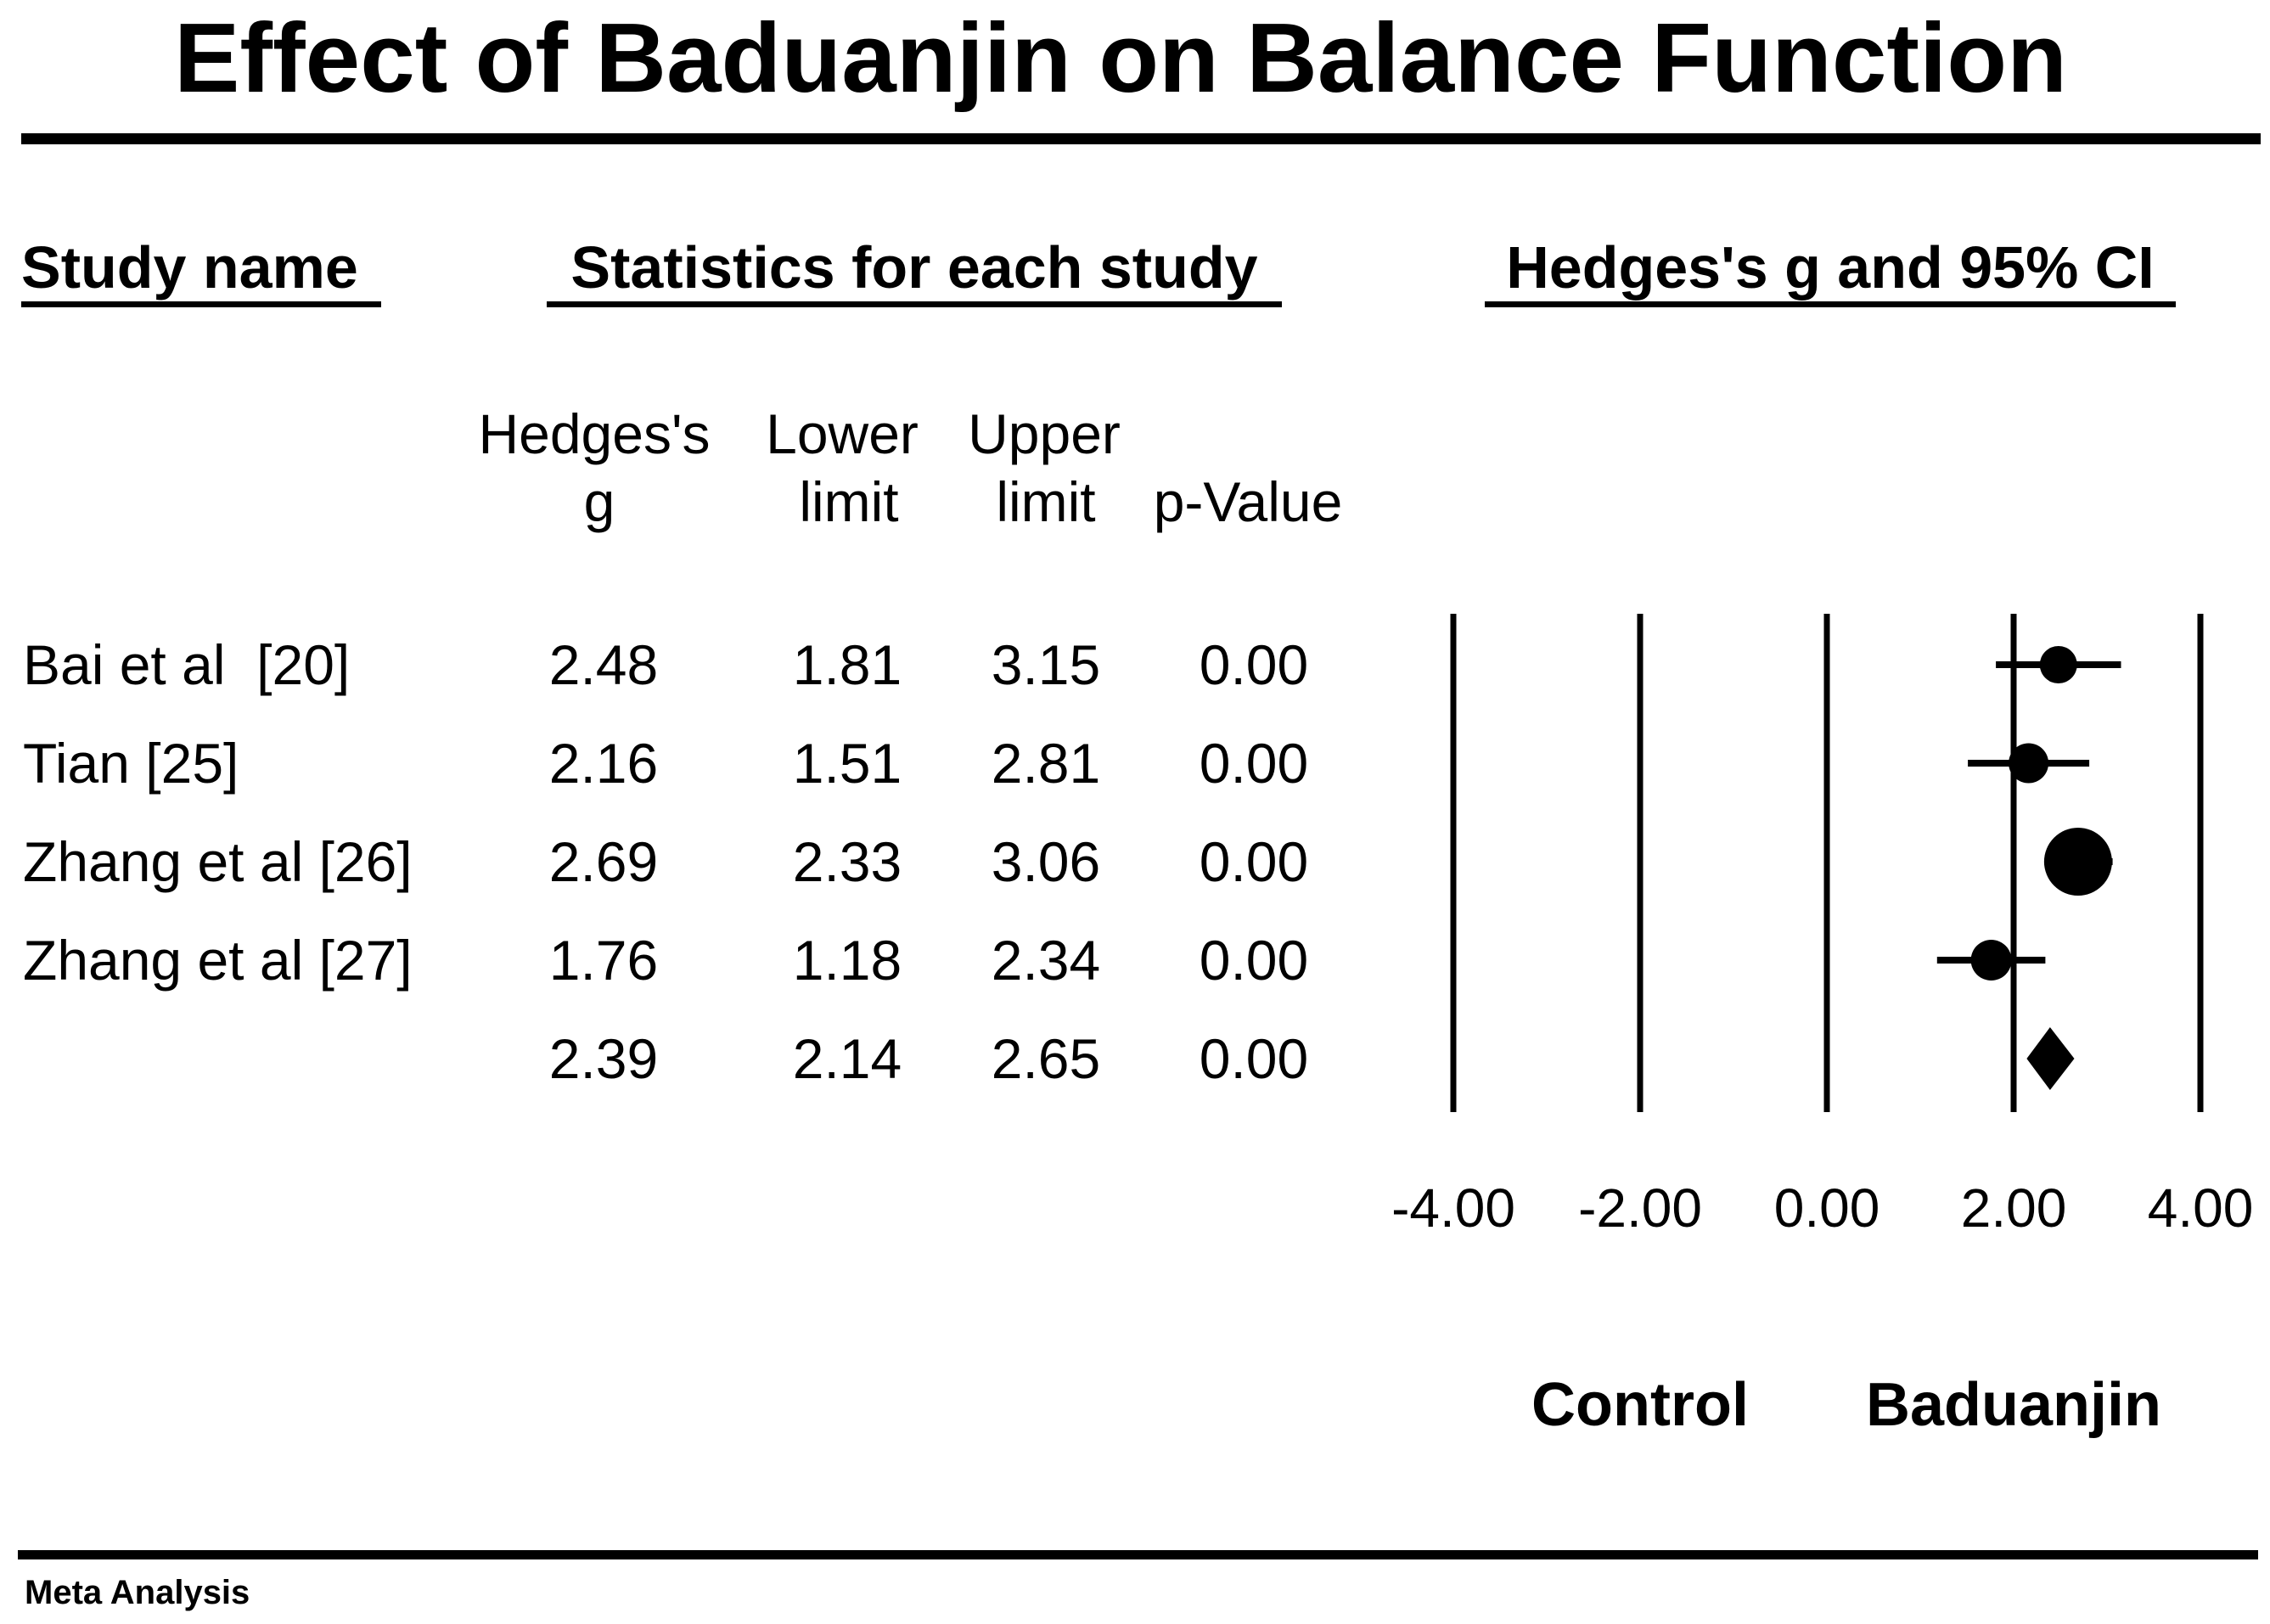  Describe the element at coordinates (847, 664) in the screenshot. I see `lower-limit-cell: 1.81` at that location.